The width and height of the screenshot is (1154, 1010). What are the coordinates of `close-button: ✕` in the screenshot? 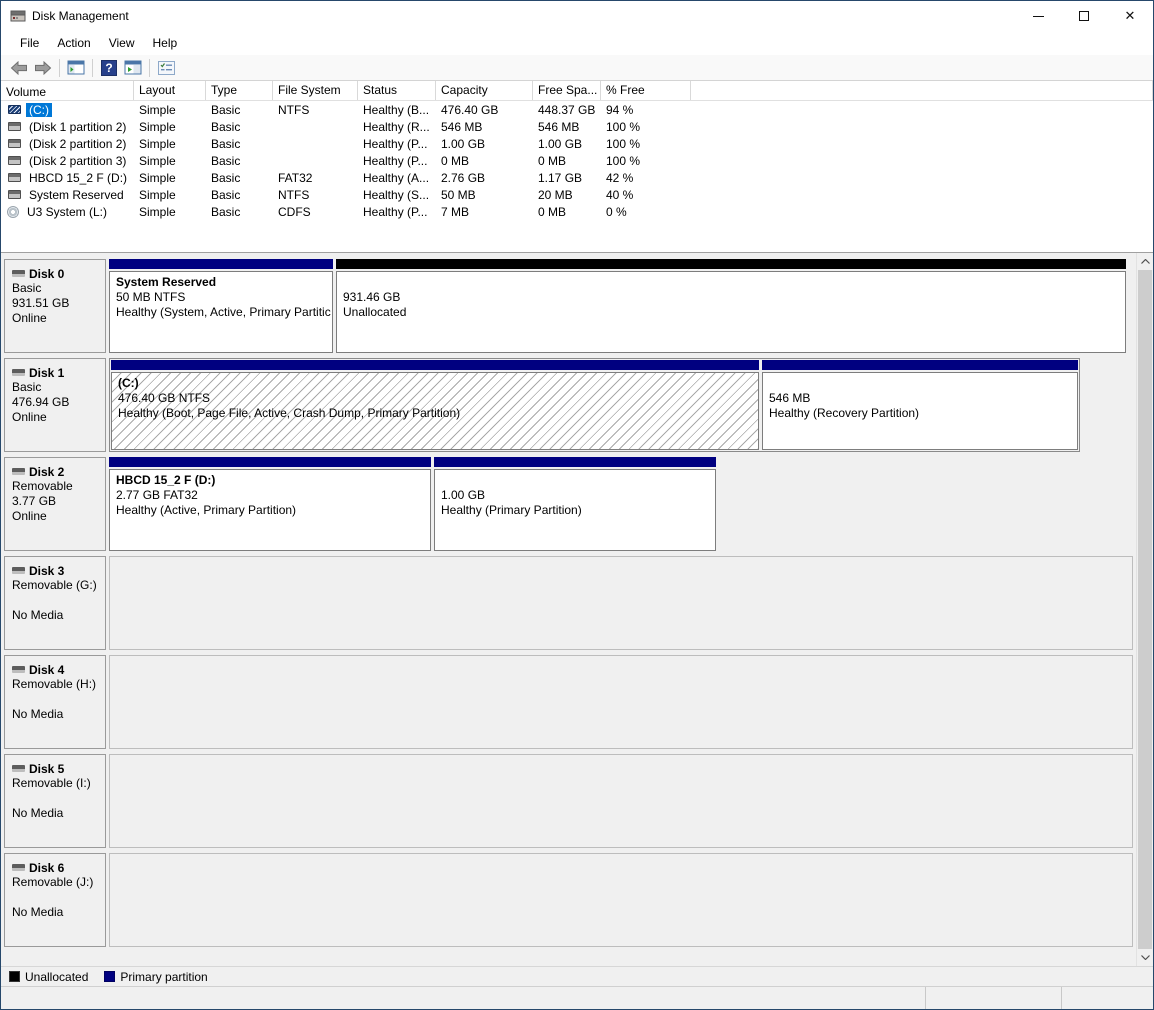 It's located at (1130, 15).